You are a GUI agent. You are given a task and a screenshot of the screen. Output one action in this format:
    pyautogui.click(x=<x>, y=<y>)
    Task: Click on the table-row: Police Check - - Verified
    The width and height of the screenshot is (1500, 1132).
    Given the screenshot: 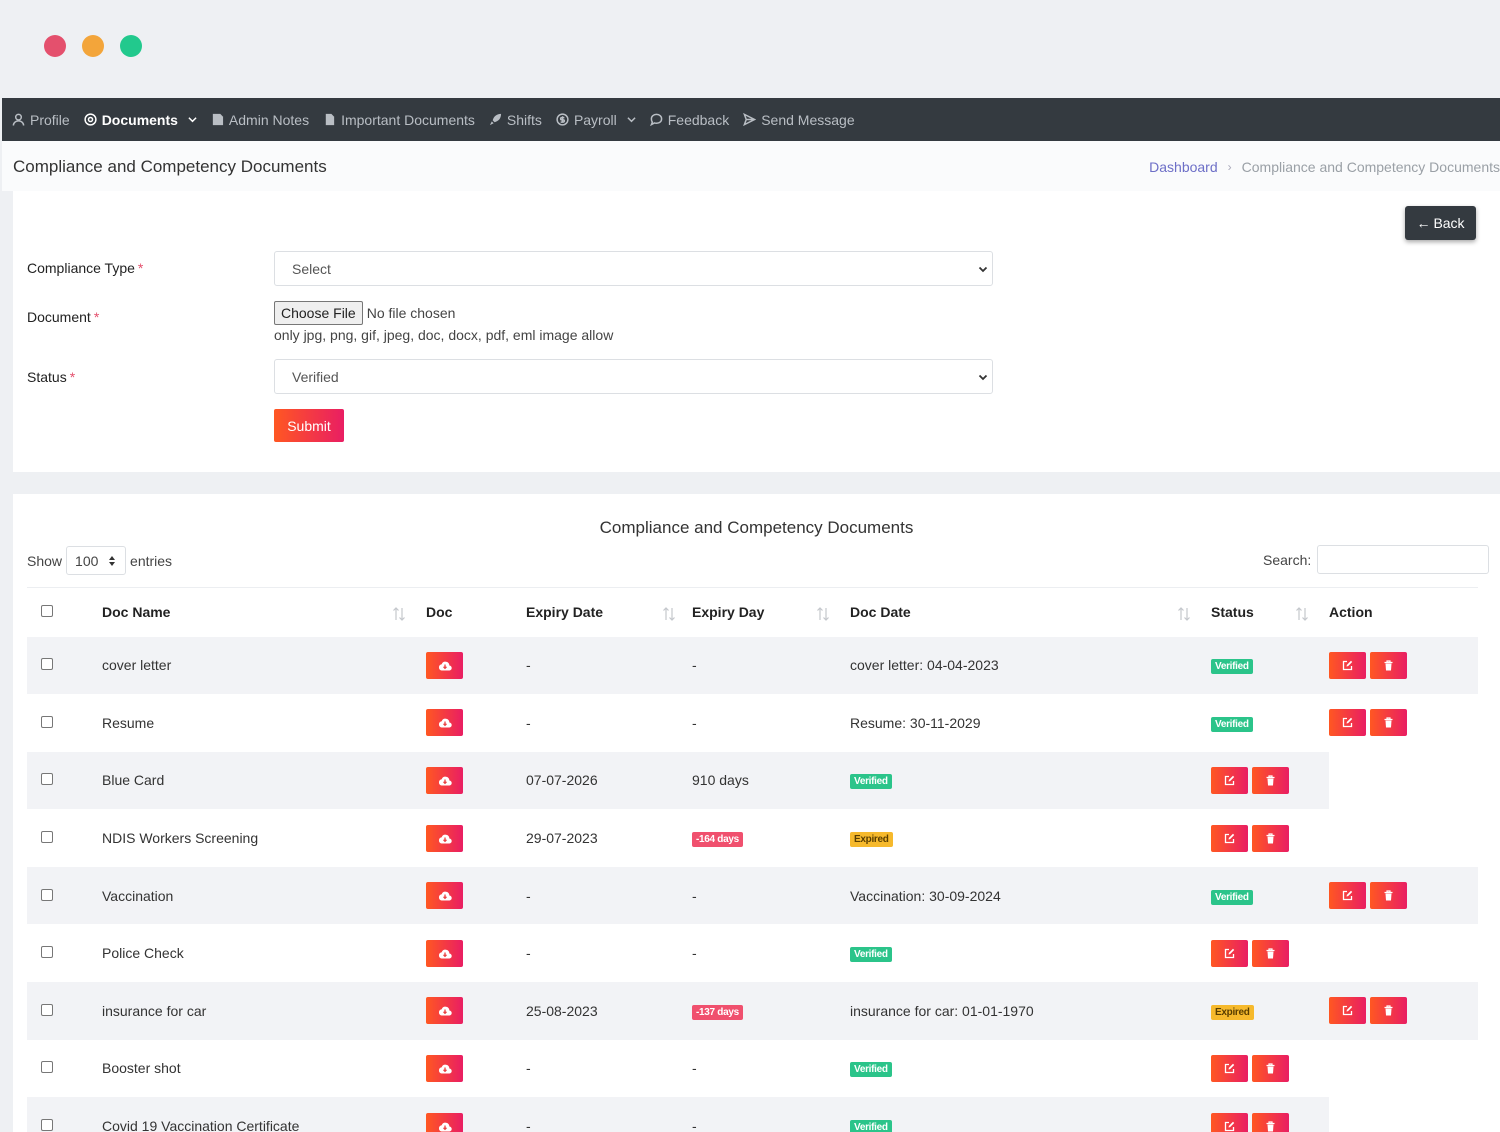 What is the action you would take?
    pyautogui.click(x=752, y=953)
    